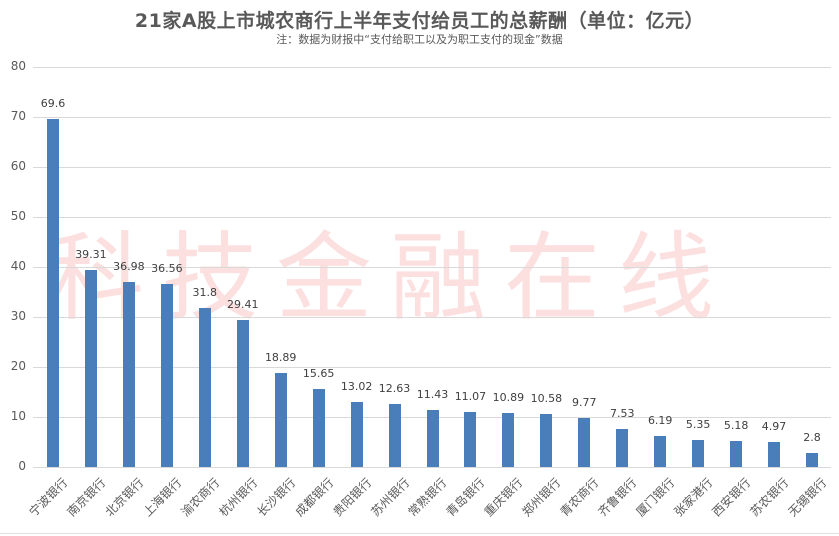 The image size is (839, 536). Describe the element at coordinates (541, 497) in the screenshot. I see `x-category-label: 郑州银行` at that location.